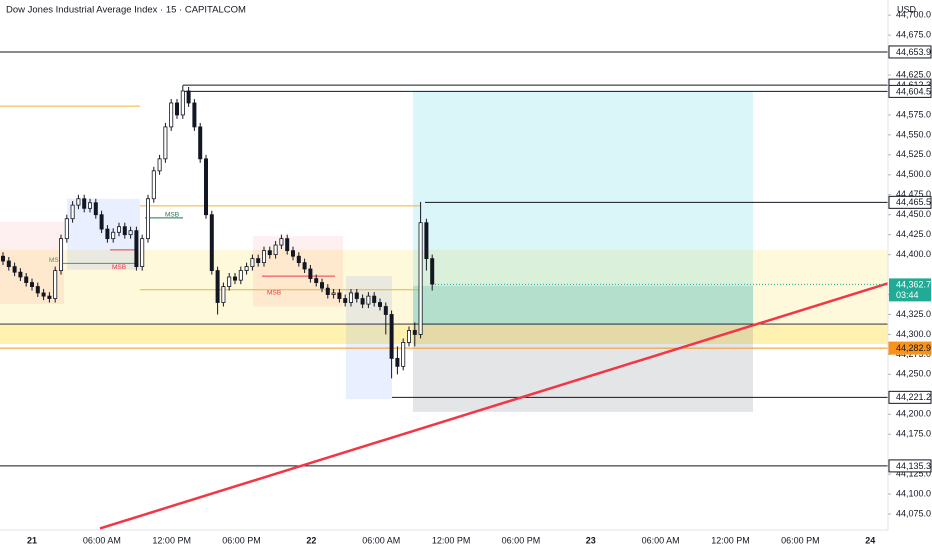 Image resolution: width=932 pixels, height=550 pixels. Describe the element at coordinates (913, 174) in the screenshot. I see `y-tick-label: 44,500.0` at that location.